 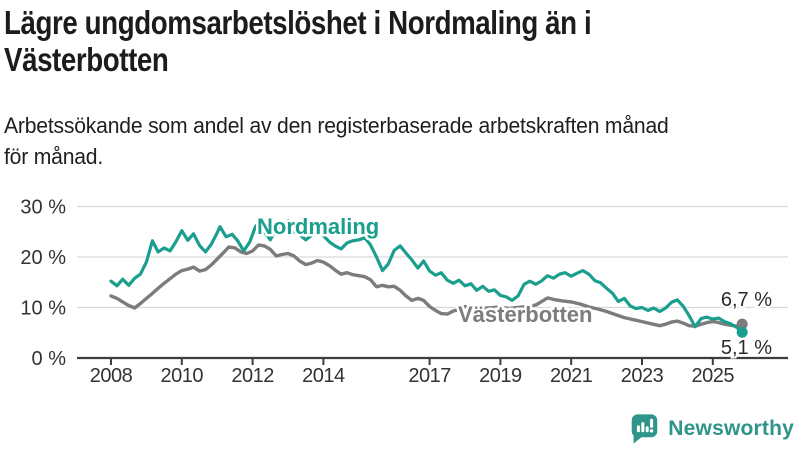 What do you see at coordinates (111, 376) in the screenshot?
I see `x-axis-tick-label: 2008` at bounding box center [111, 376].